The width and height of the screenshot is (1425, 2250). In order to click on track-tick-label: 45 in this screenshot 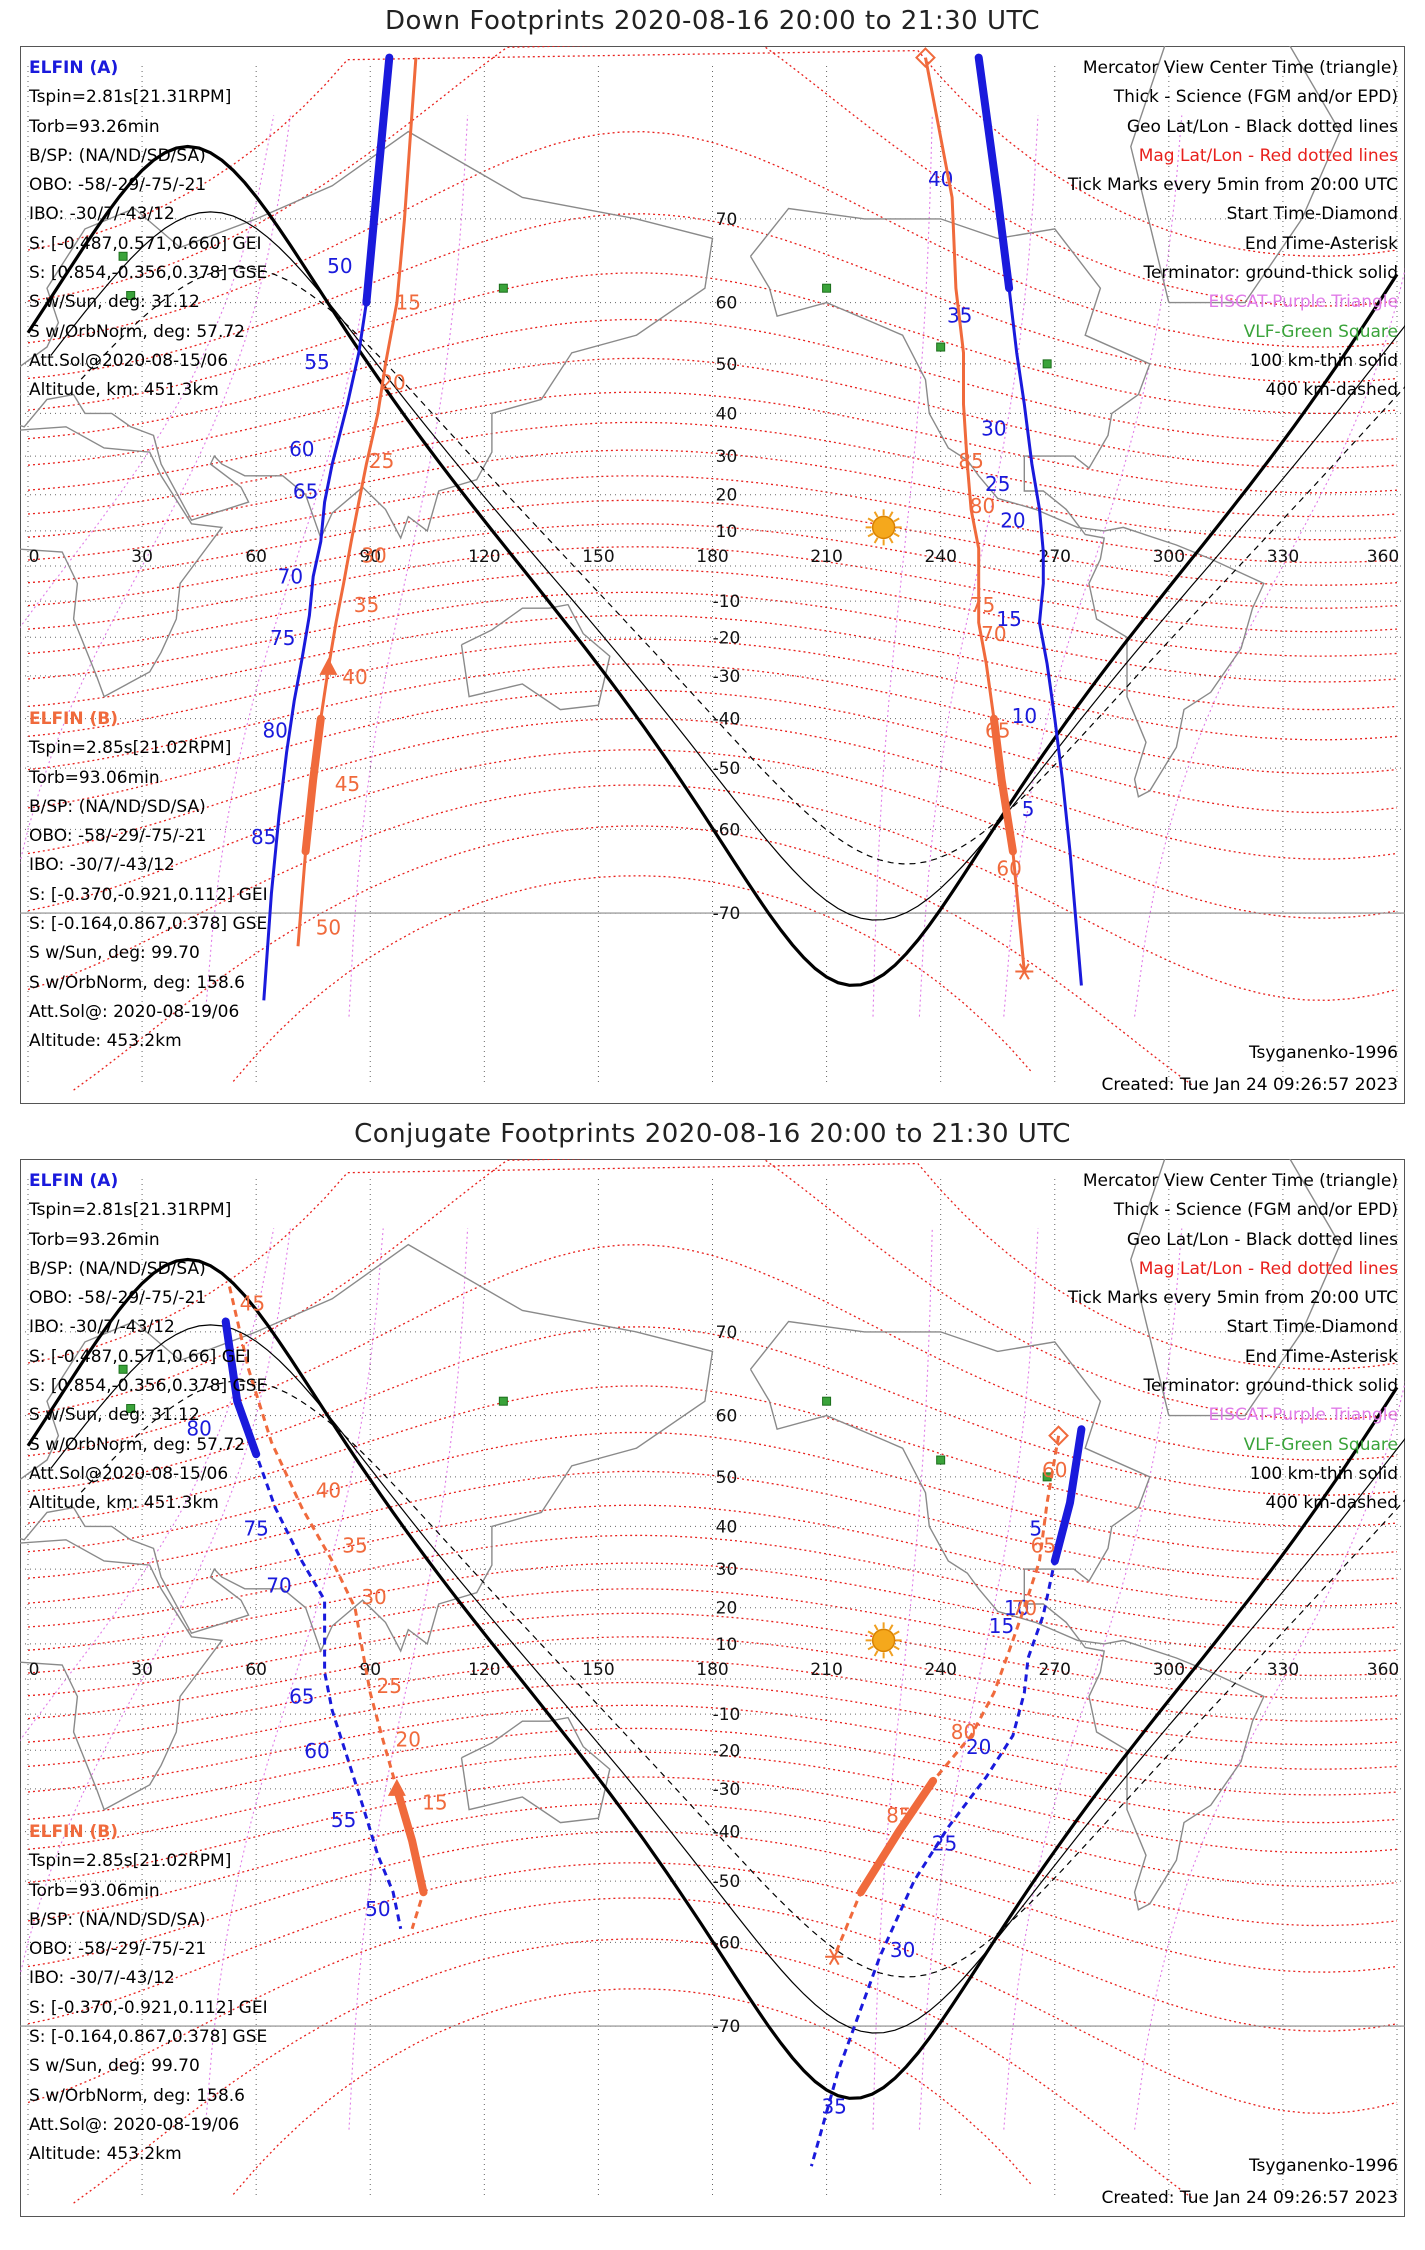, I will do `click(347, 784)`.